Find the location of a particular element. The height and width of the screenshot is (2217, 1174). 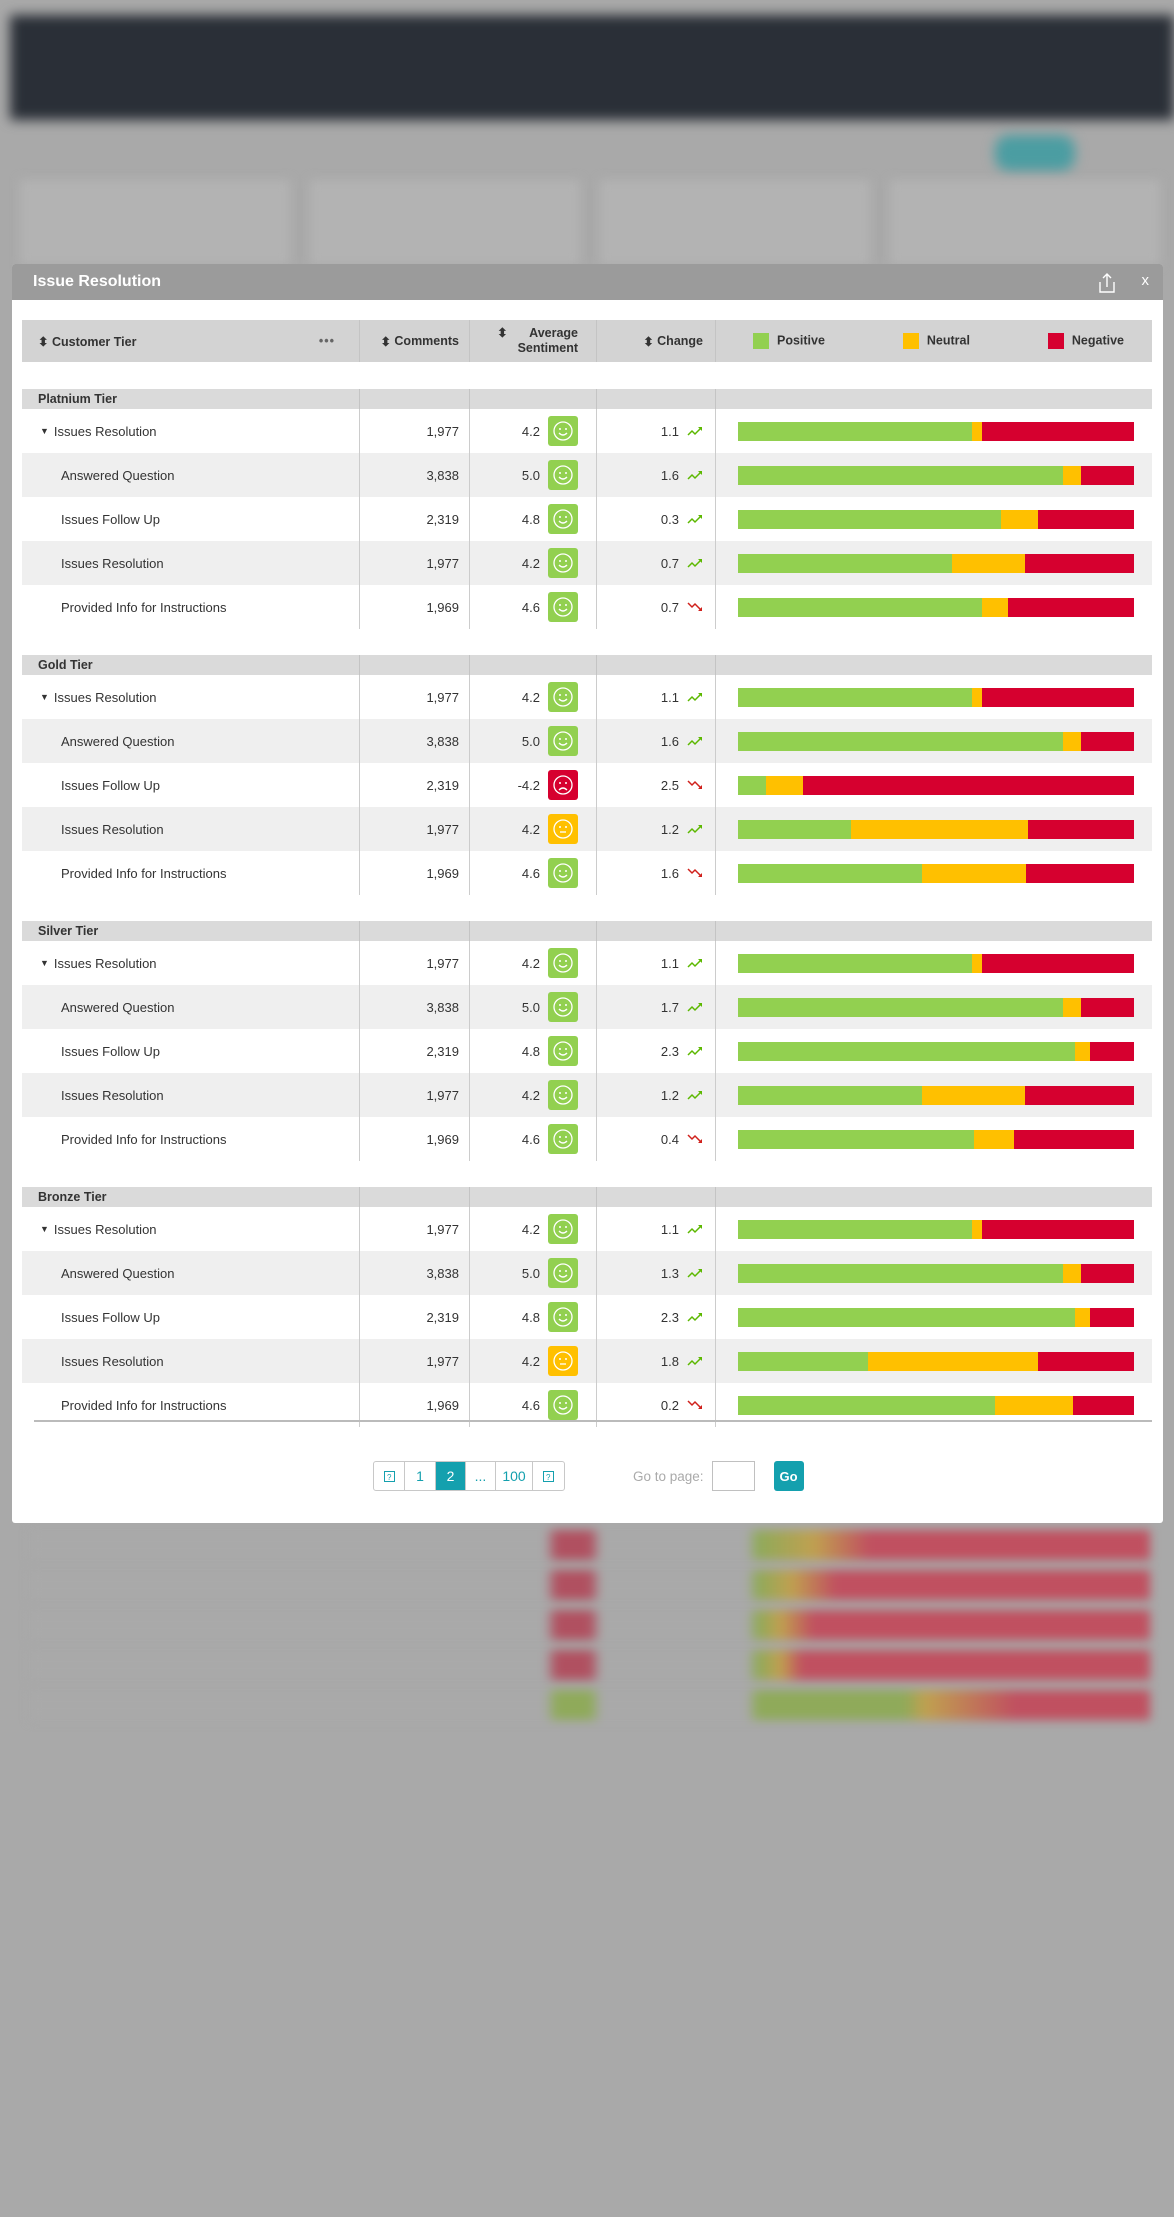

trend-down-icon is located at coordinates (694, 784).